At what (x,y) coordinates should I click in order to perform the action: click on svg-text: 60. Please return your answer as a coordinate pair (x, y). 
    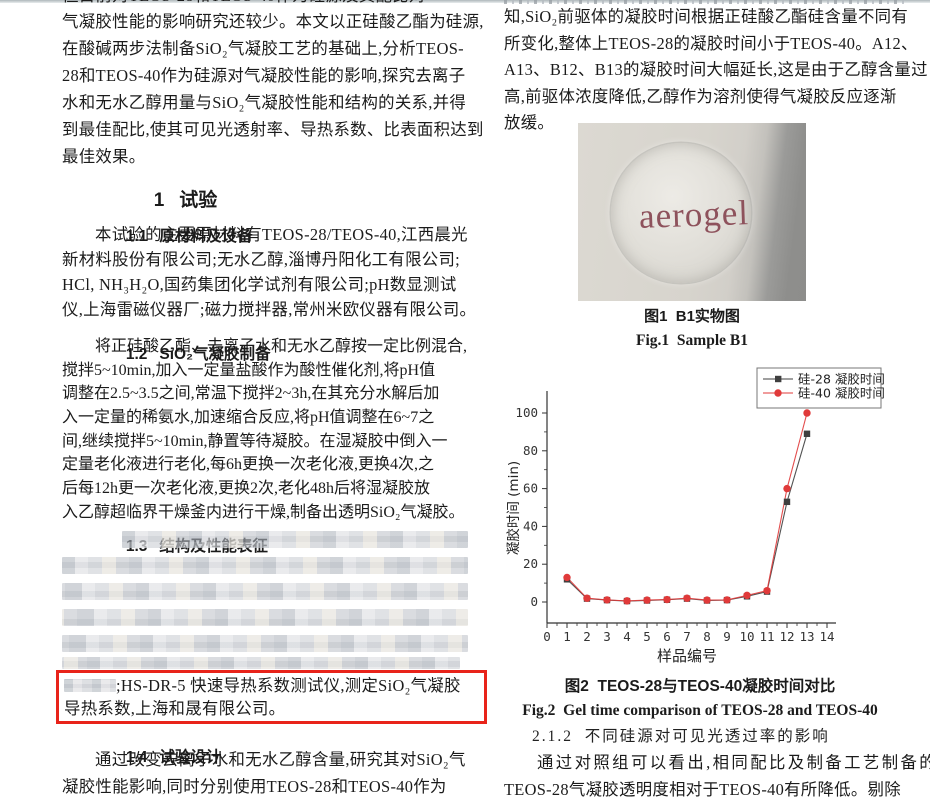
    Looking at the image, I should click on (530, 488).